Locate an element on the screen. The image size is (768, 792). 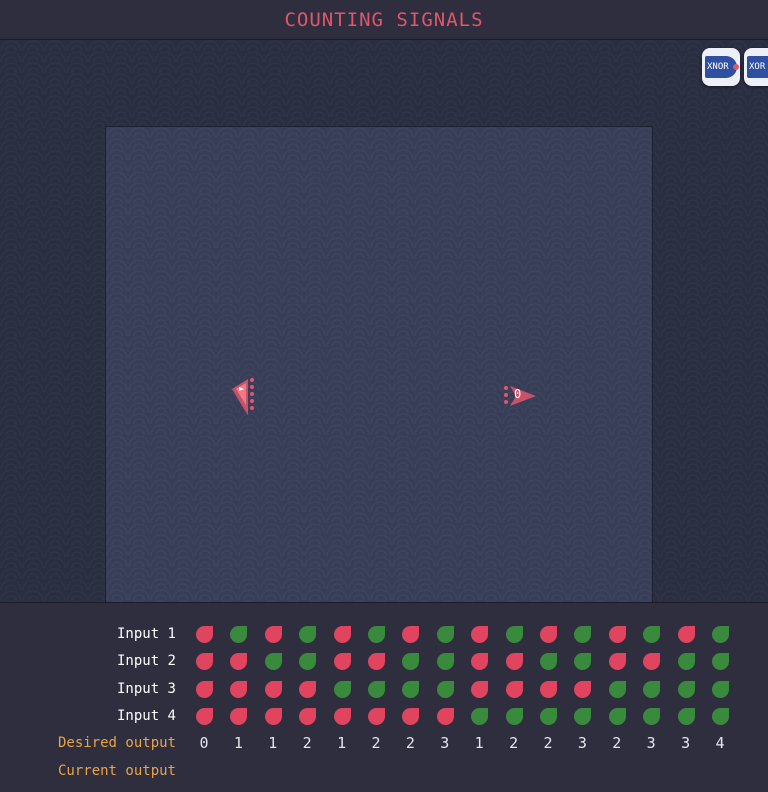
output-node-value: 0 is located at coordinates (518, 394).